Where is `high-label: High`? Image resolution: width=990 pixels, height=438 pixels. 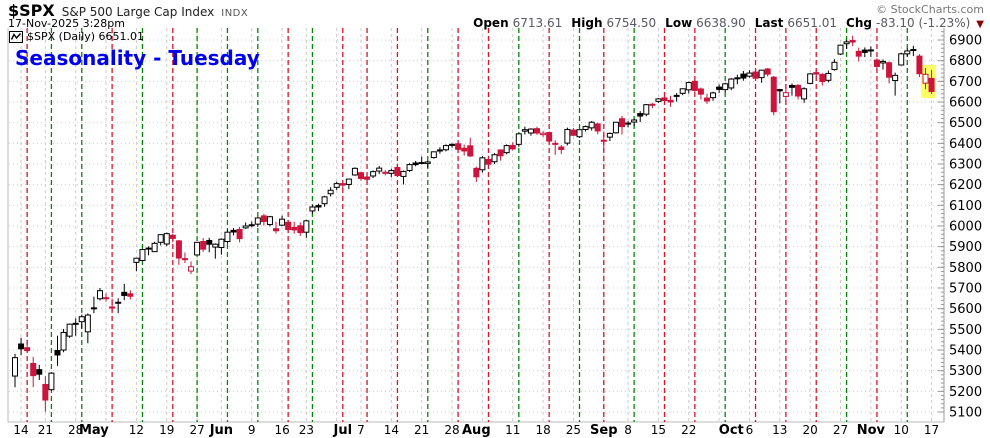 high-label: High is located at coordinates (587, 23).